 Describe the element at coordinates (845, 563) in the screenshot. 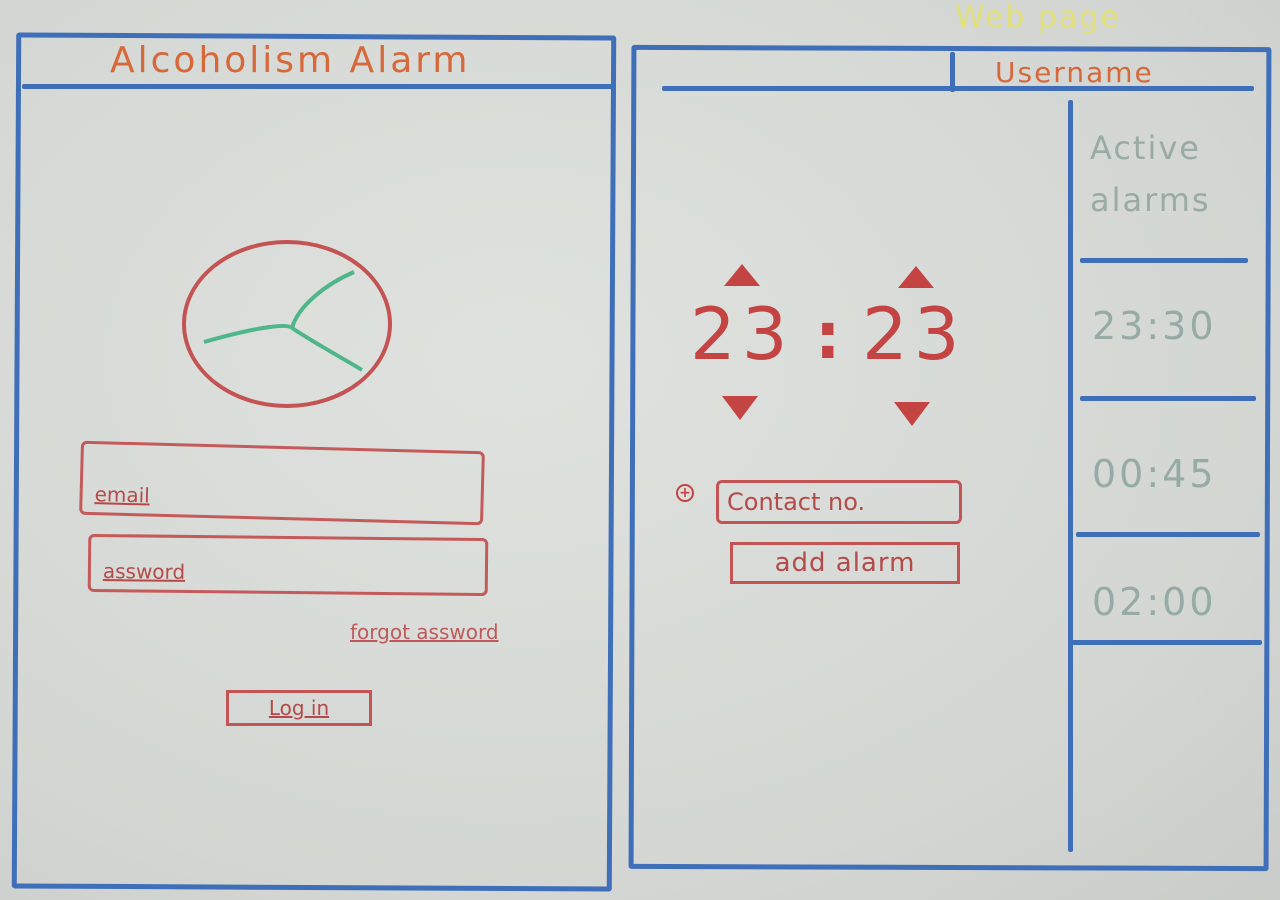

I see `add-alarm-button: add alarm` at that location.